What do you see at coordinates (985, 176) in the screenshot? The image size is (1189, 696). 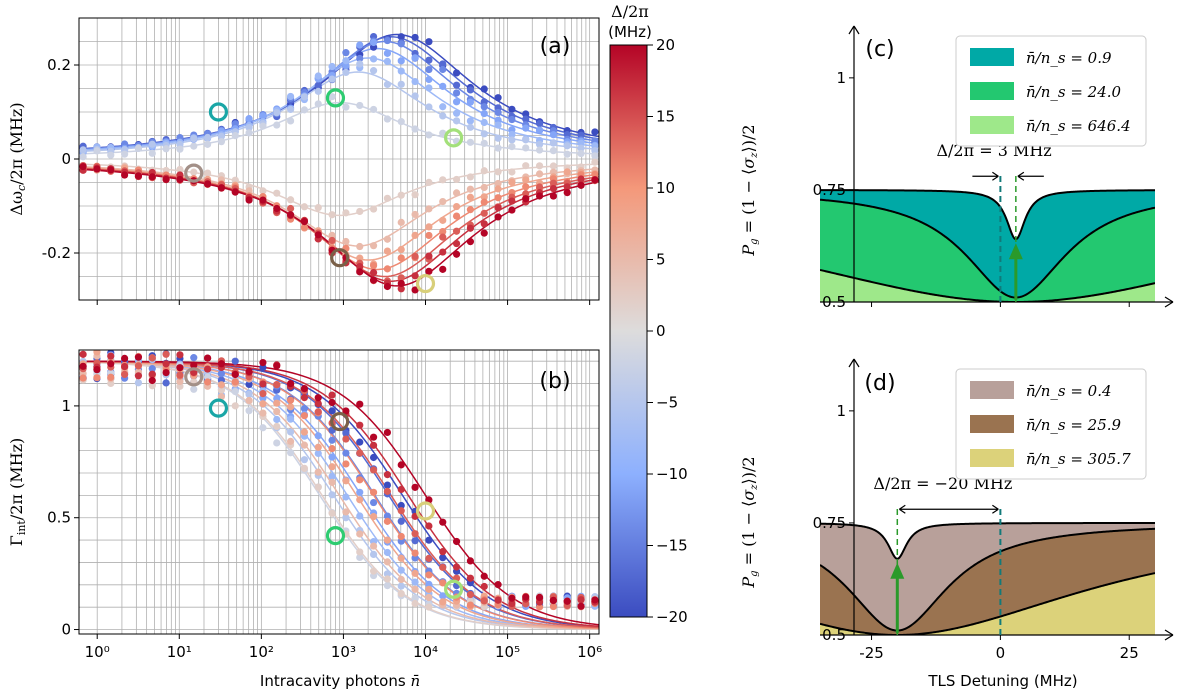 I see `annotation-arrow-left` at bounding box center [985, 176].